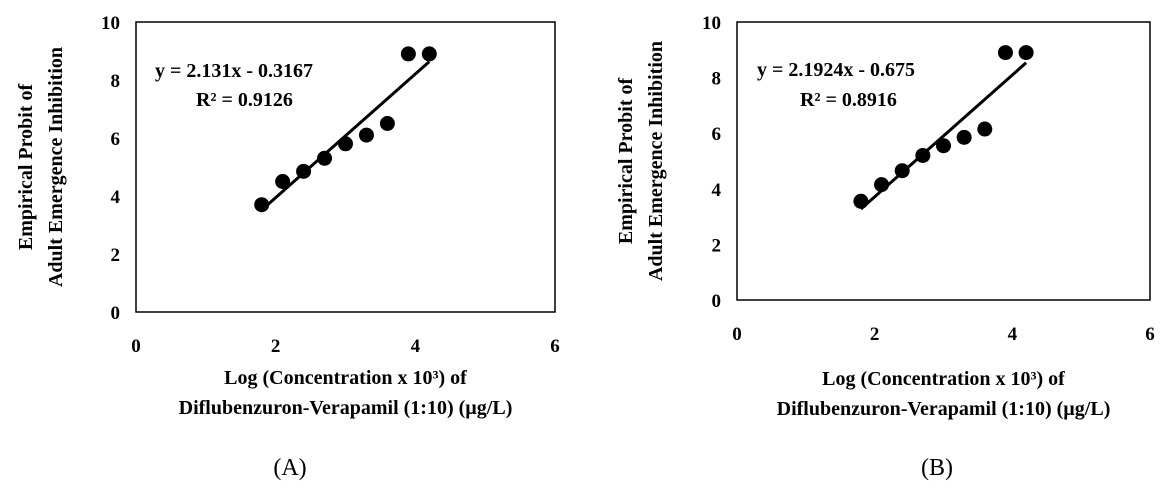  Describe the element at coordinates (244, 100) in the screenshot. I see `r-squared-label: R² = 0.9126` at that location.